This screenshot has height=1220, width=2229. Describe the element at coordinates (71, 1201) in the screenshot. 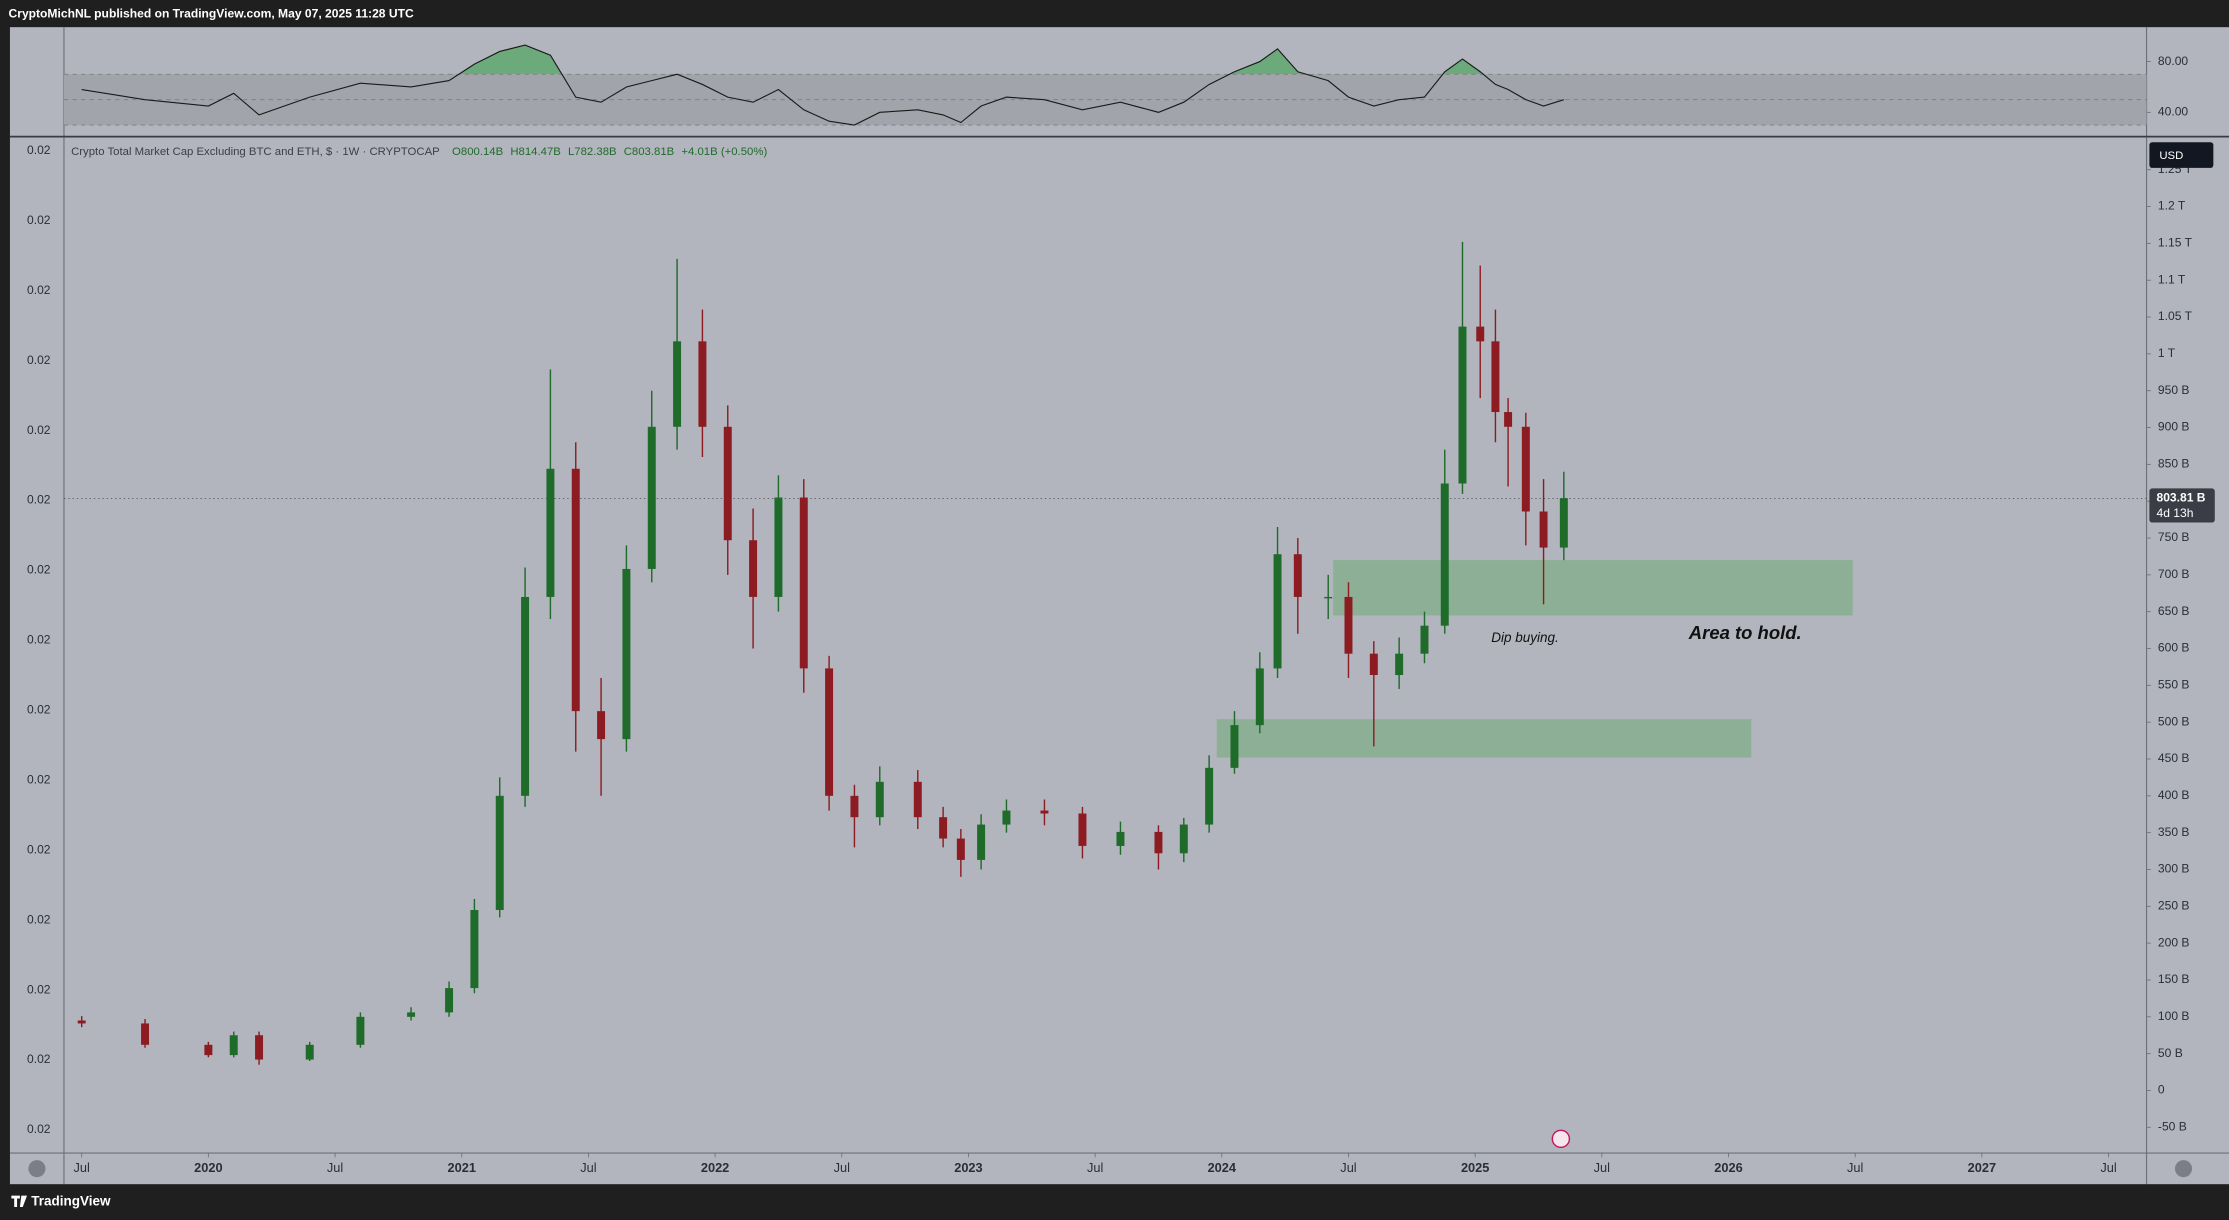

I see `brand-name: TradingView` at that location.